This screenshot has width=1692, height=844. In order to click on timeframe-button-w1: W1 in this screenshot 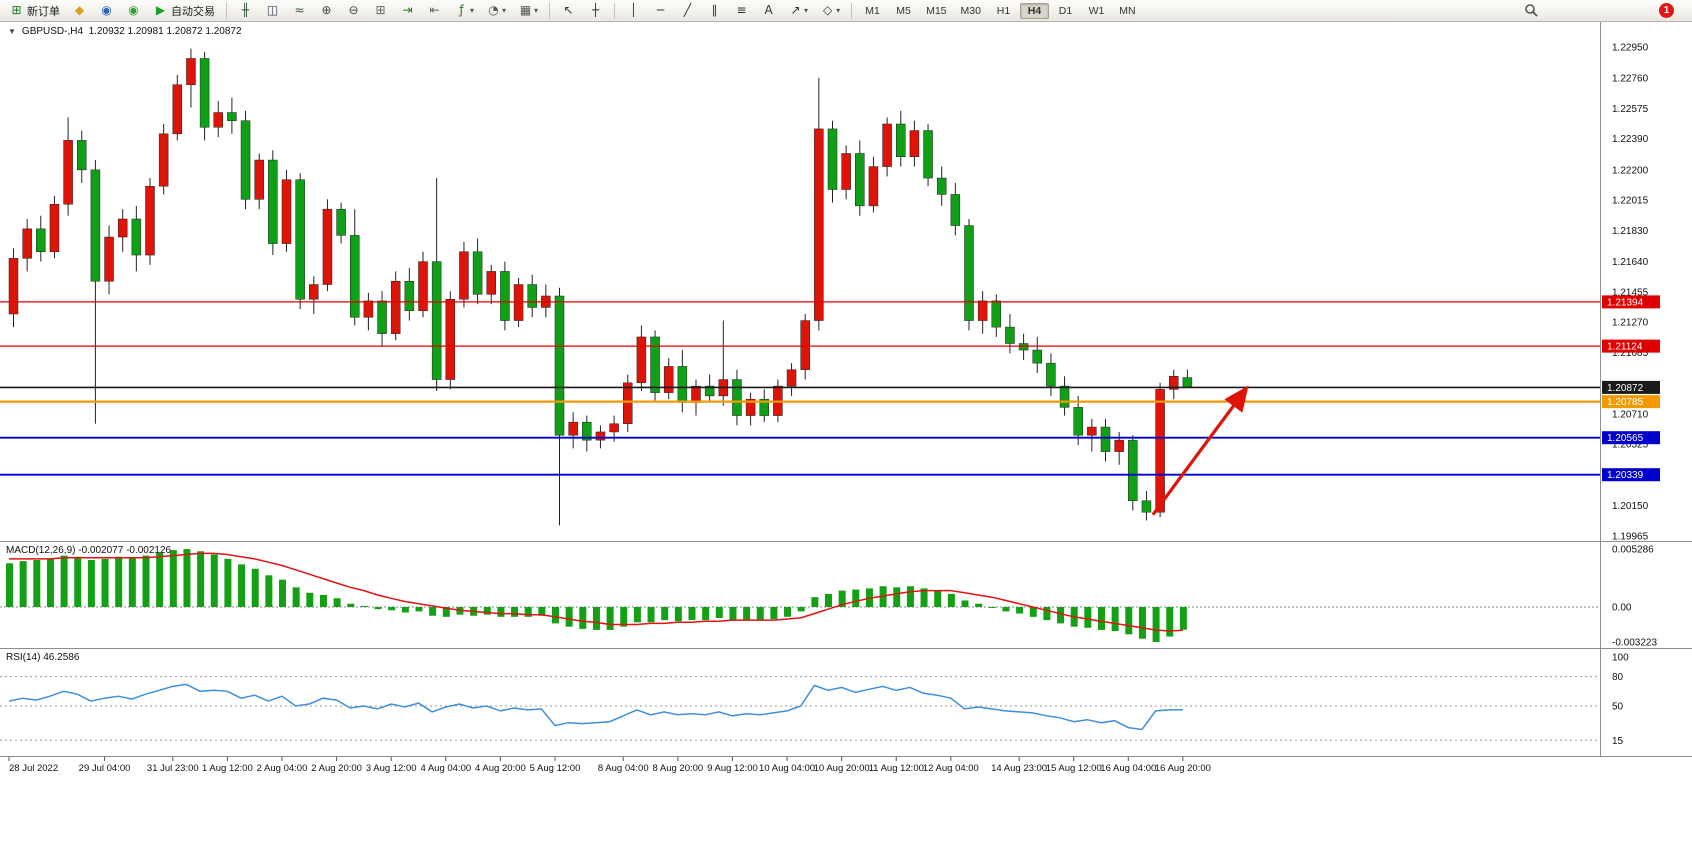, I will do `click(1096, 10)`.